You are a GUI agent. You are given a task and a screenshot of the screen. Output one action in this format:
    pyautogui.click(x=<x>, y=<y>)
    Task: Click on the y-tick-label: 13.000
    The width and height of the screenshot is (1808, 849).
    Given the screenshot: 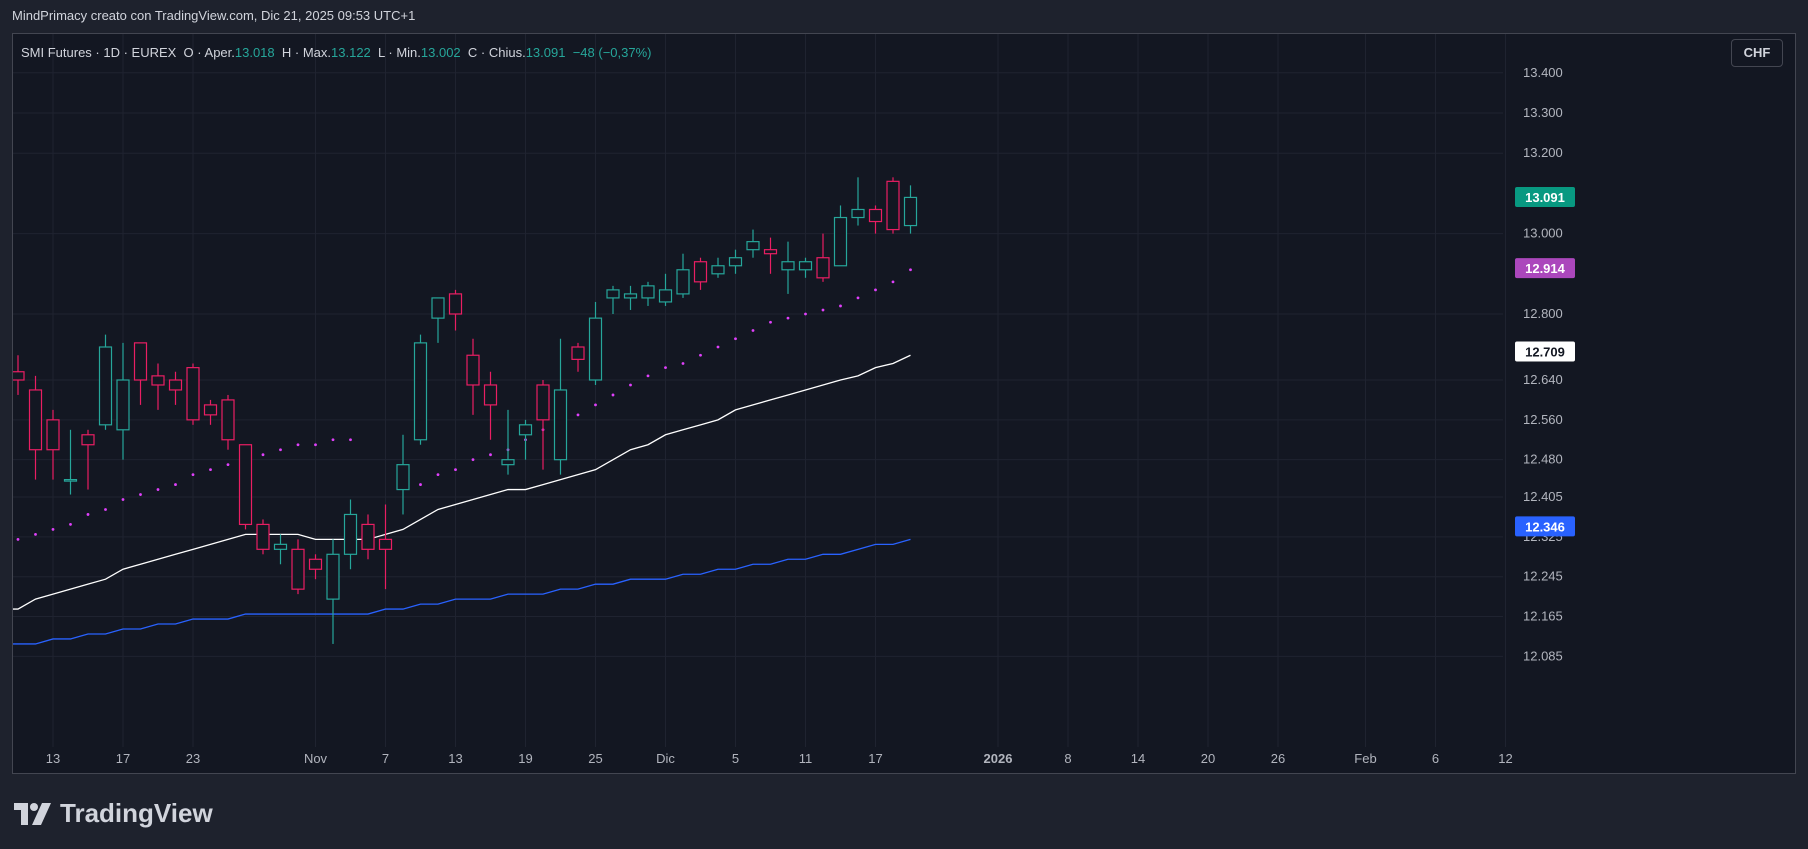 What is the action you would take?
    pyautogui.click(x=1543, y=233)
    